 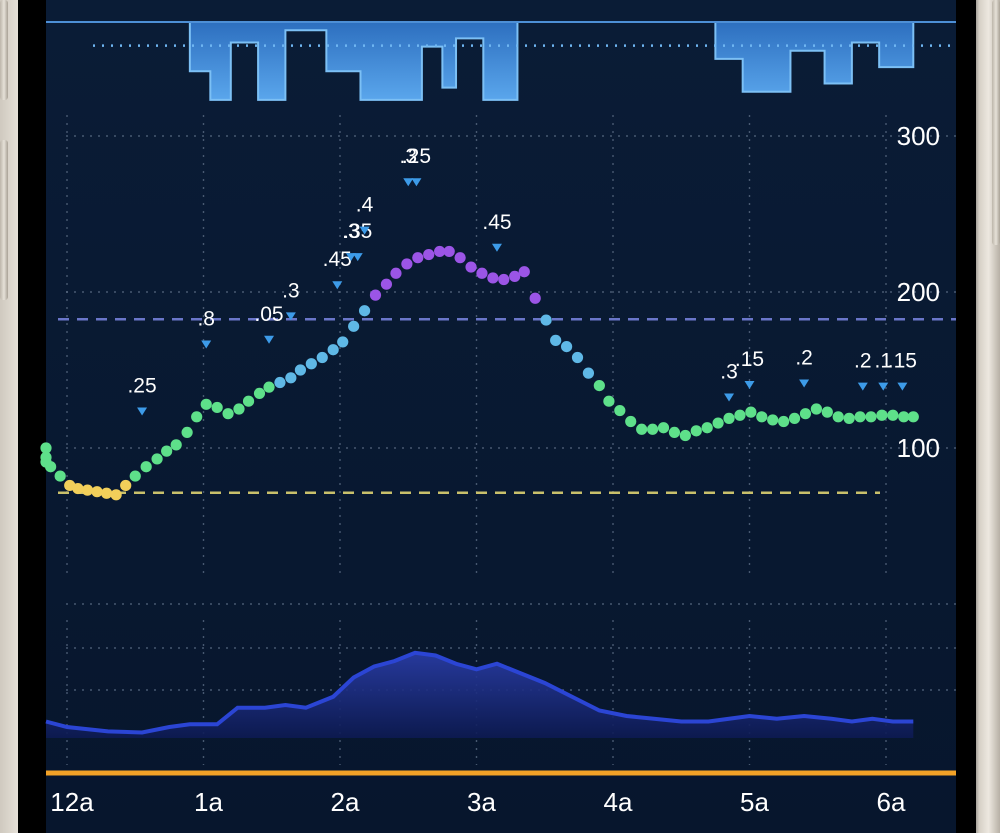 What do you see at coordinates (804, 357) in the screenshot?
I see `bolus-label-13: .2` at bounding box center [804, 357].